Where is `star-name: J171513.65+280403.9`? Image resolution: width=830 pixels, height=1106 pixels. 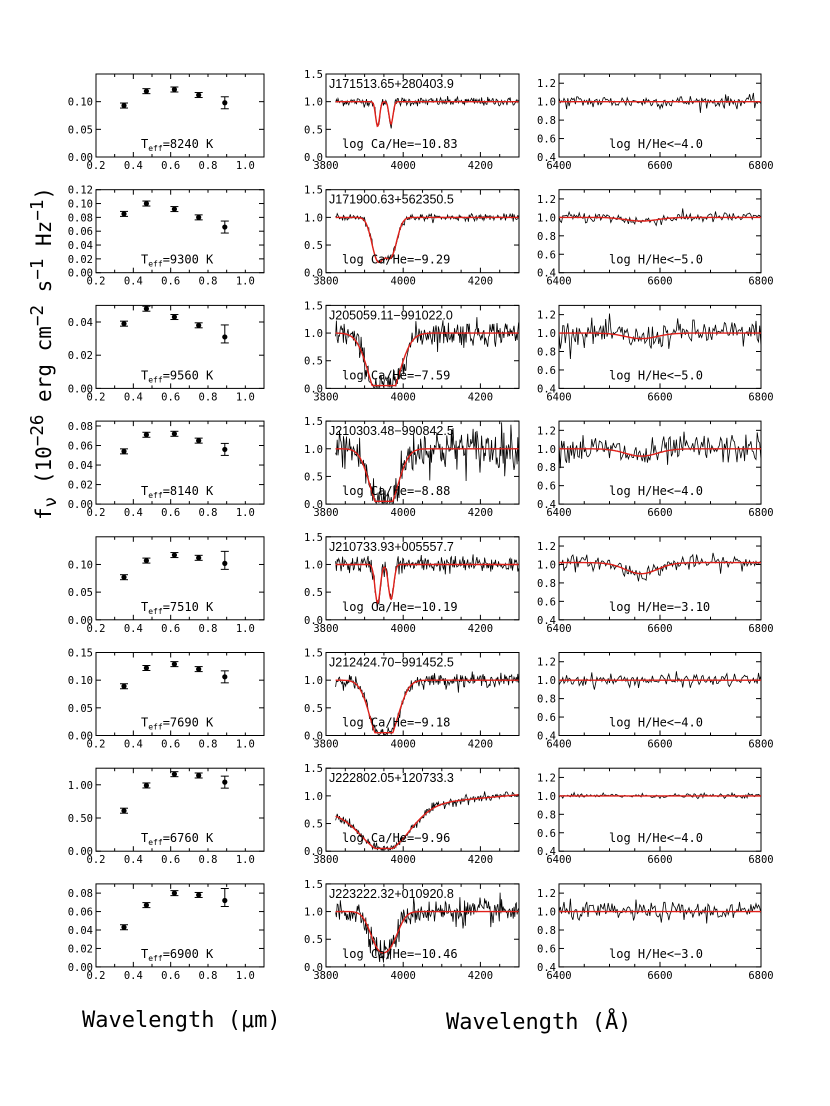 star-name: J171513.65+280403.9 is located at coordinates (391, 84).